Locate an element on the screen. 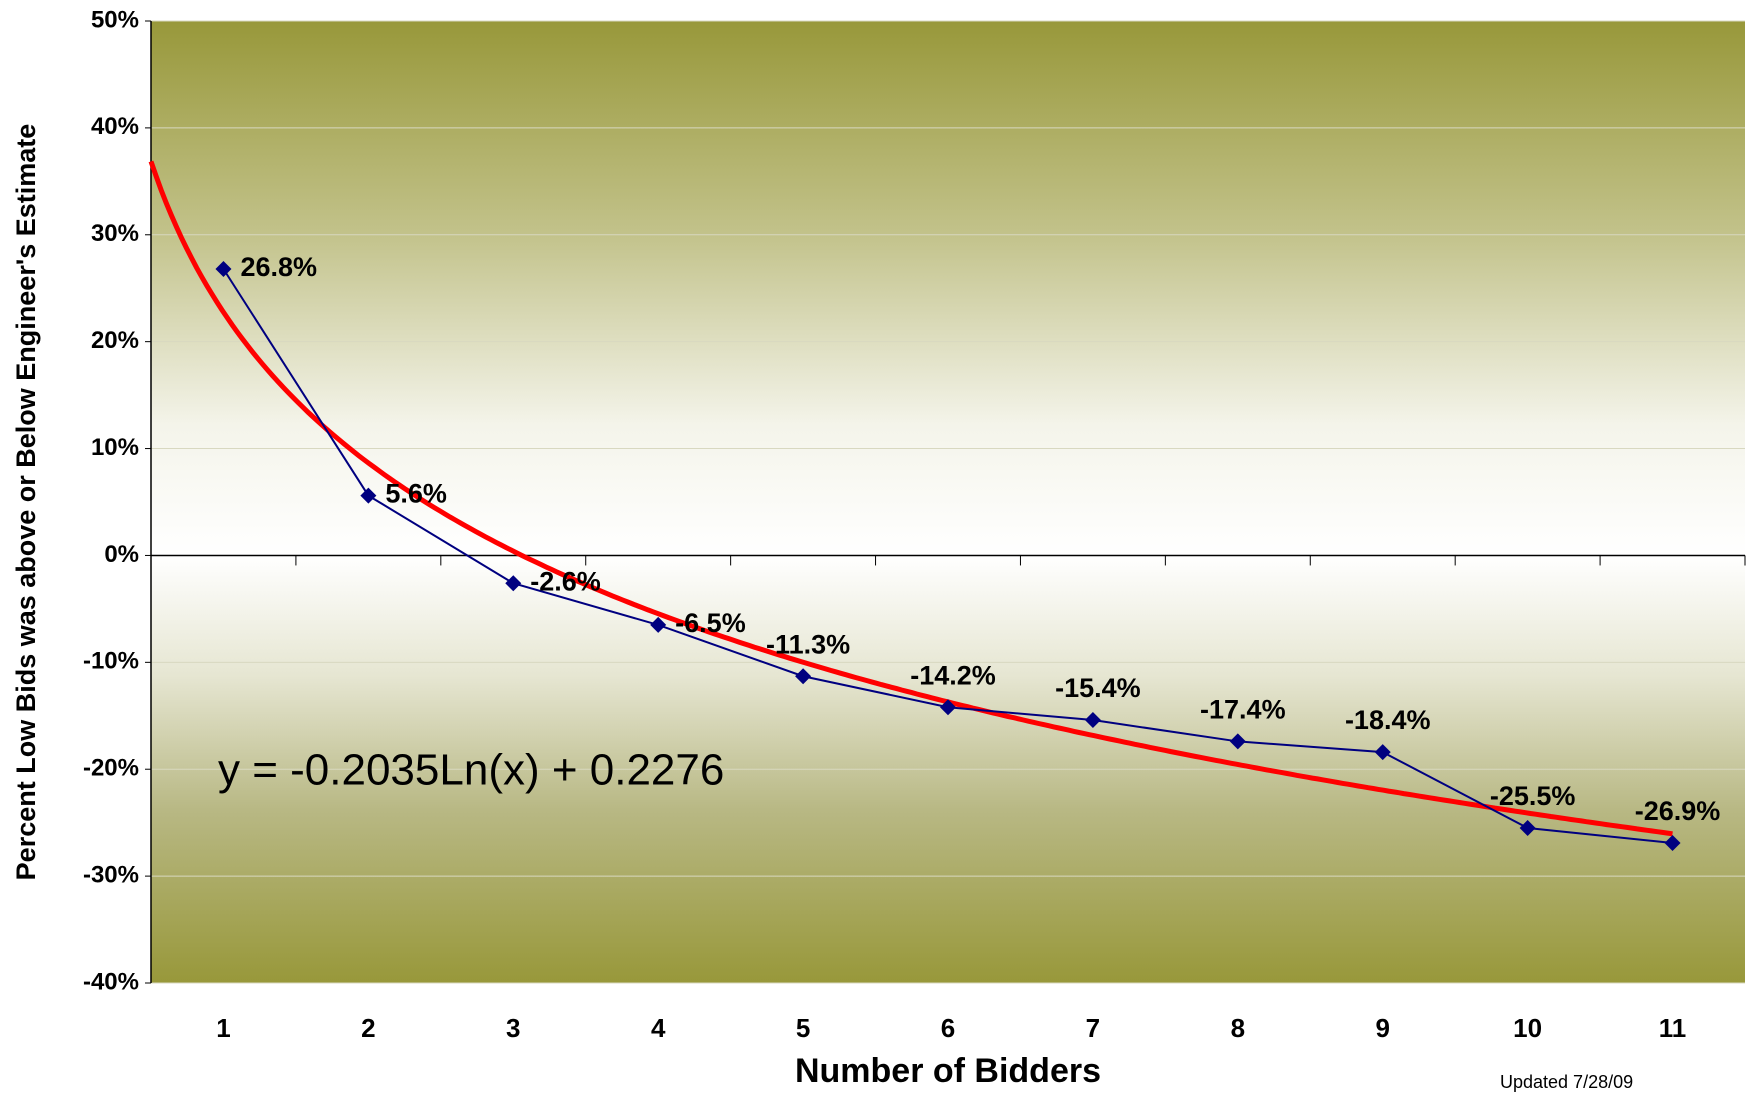 The image size is (1752, 1093). data-label: 26.8% is located at coordinates (278, 267).